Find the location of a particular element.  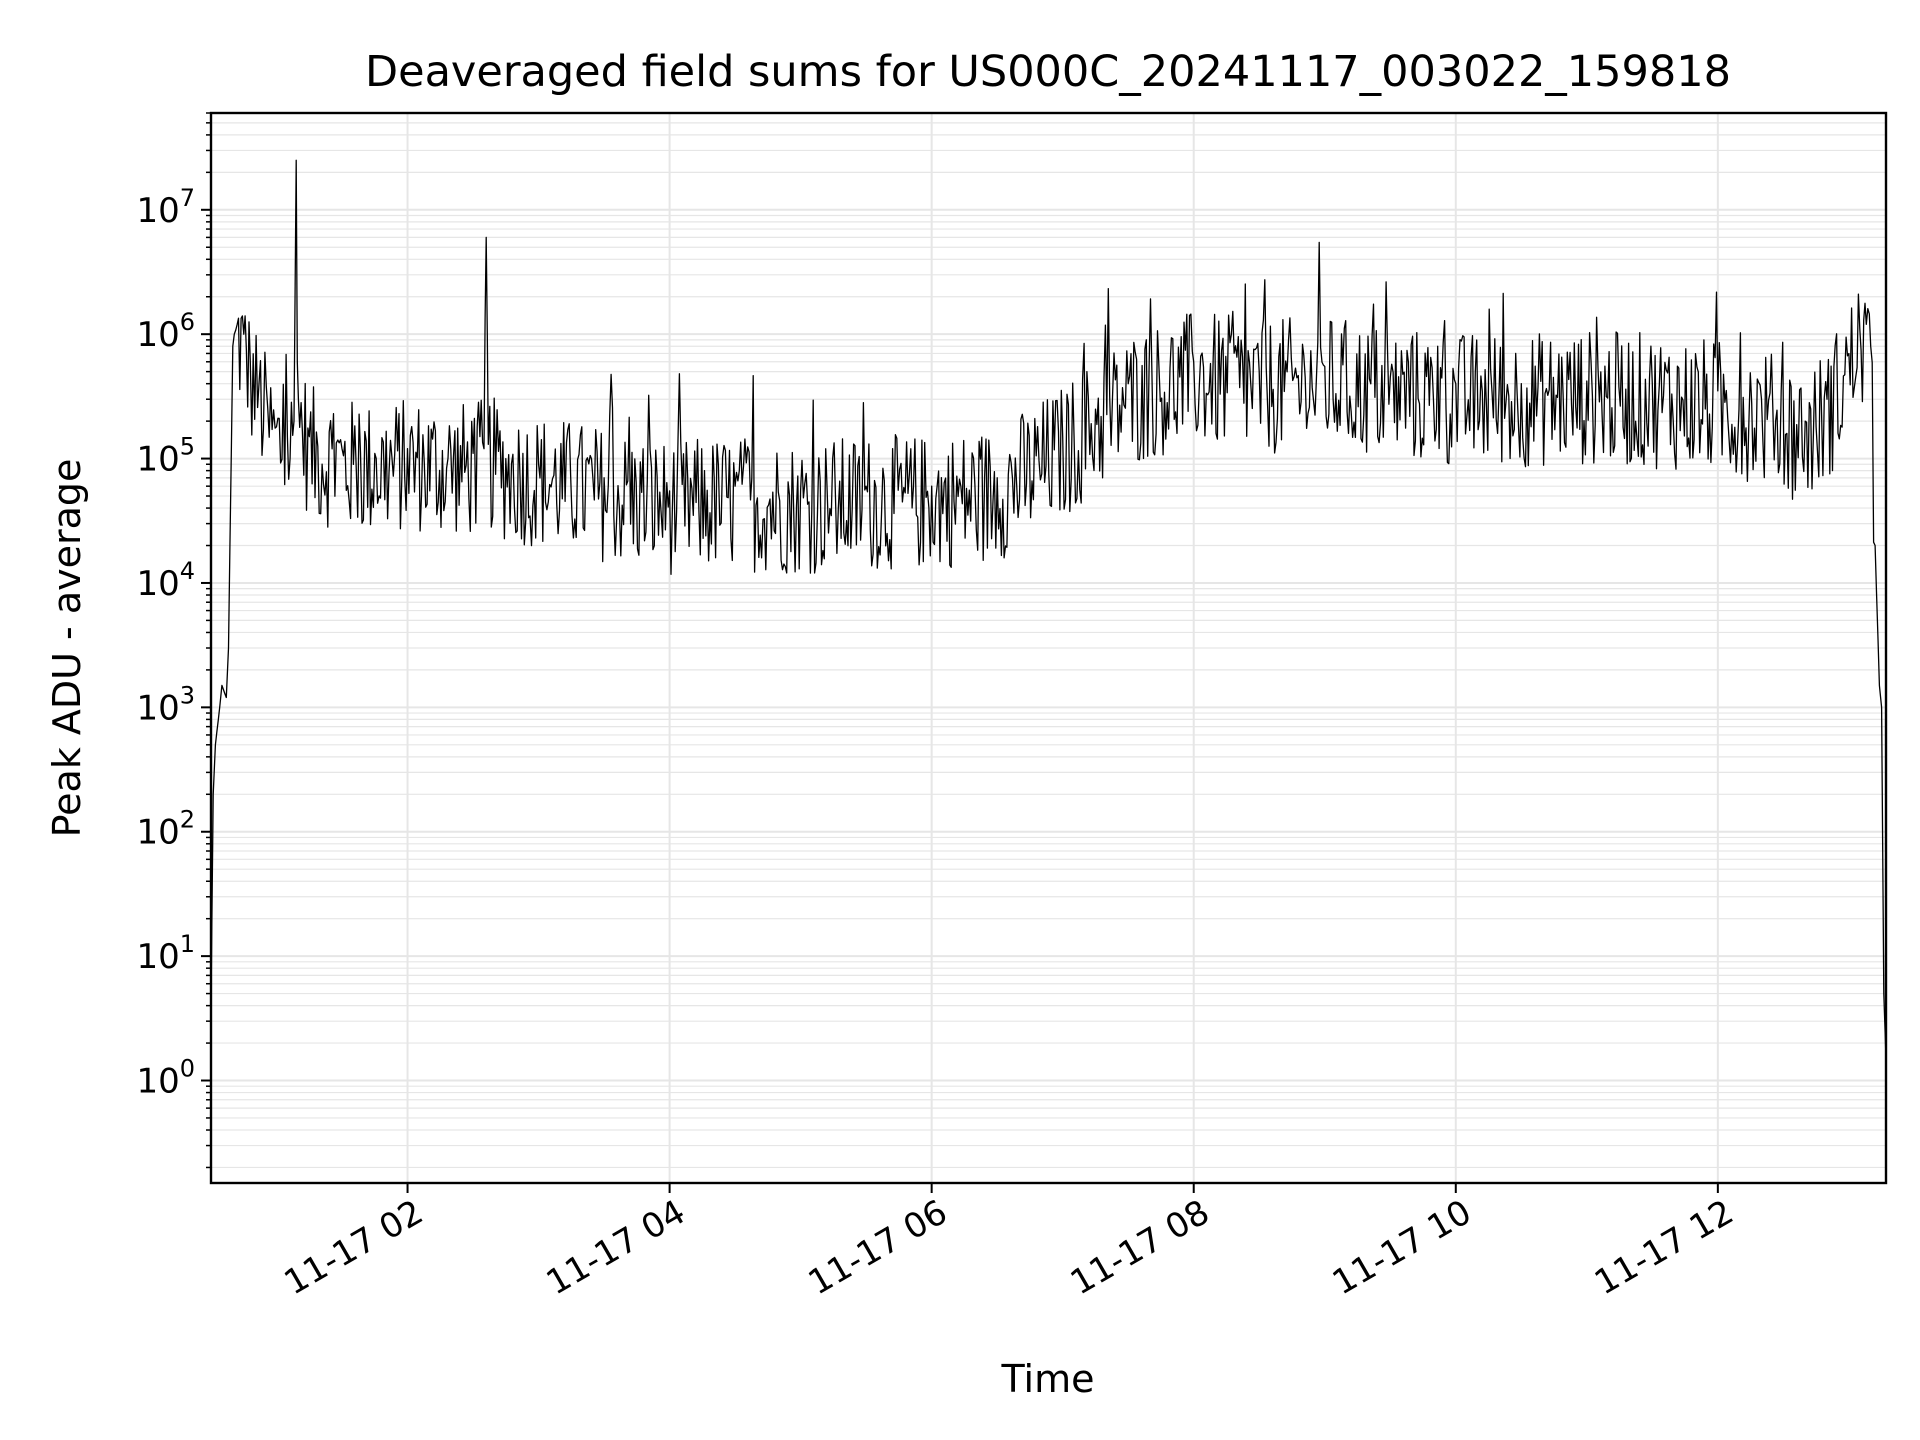

y-tick-label: 10³ is located at coordinates (165, 704).